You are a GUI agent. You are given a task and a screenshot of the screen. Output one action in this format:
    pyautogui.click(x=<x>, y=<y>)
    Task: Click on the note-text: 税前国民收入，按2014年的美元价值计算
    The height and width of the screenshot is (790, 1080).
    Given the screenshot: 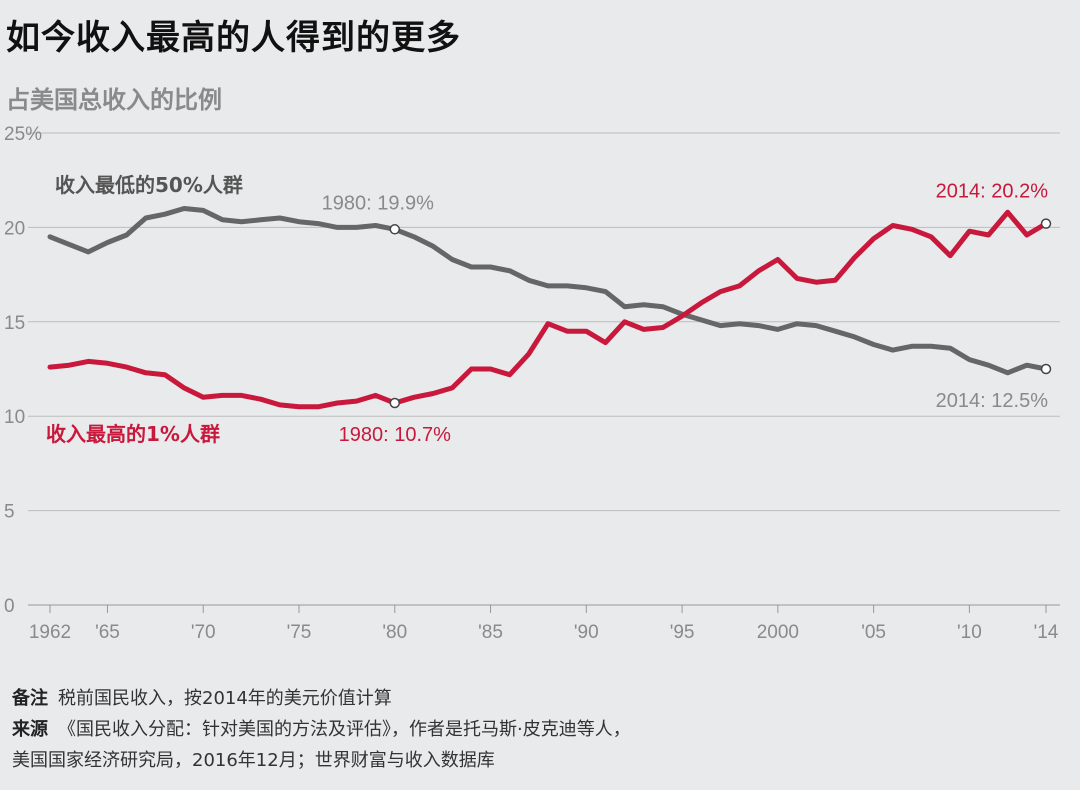 What is the action you would take?
    pyautogui.click(x=225, y=698)
    